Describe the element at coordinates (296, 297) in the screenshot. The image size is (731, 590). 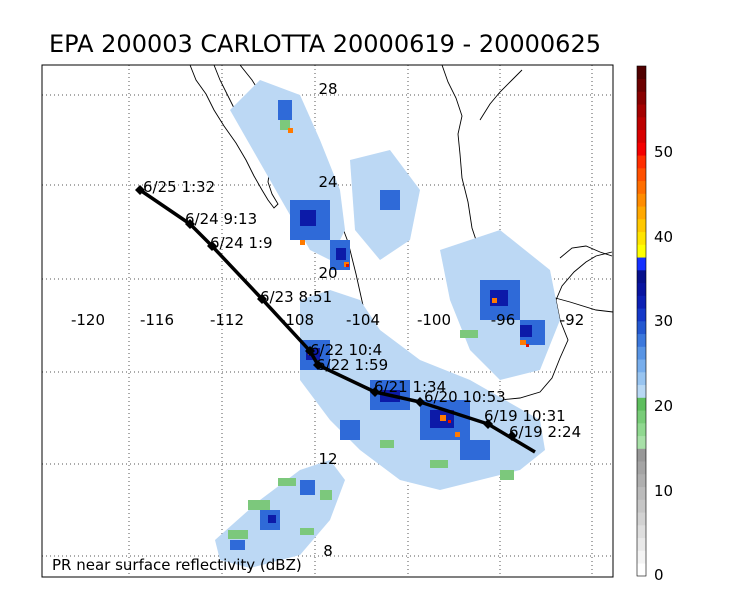
I see `track-label: 6/23 8:51` at that location.